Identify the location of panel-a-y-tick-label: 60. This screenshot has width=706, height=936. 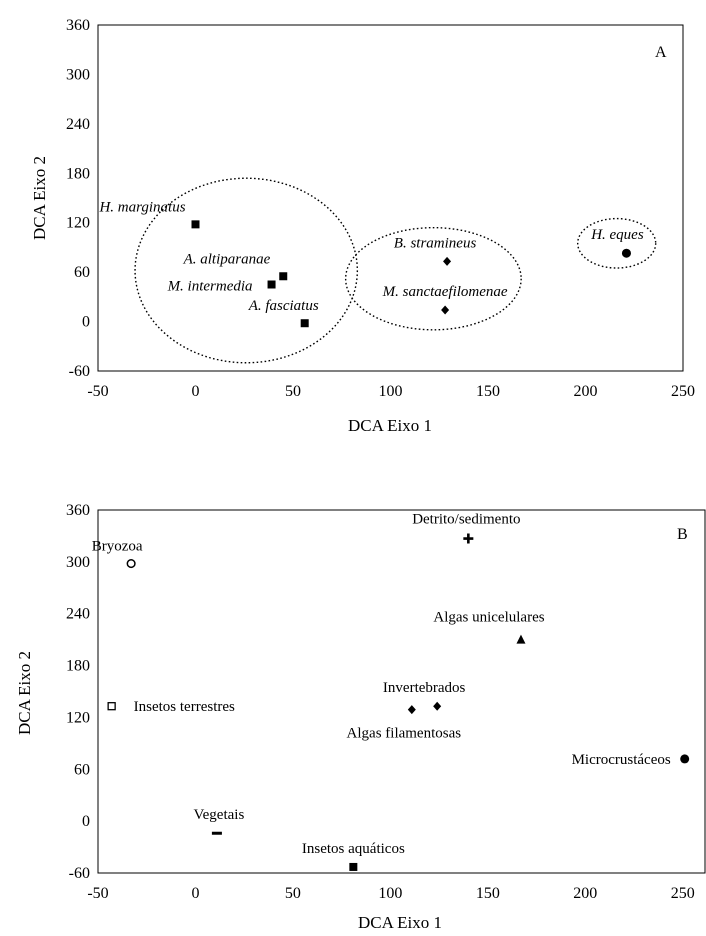
(82, 272).